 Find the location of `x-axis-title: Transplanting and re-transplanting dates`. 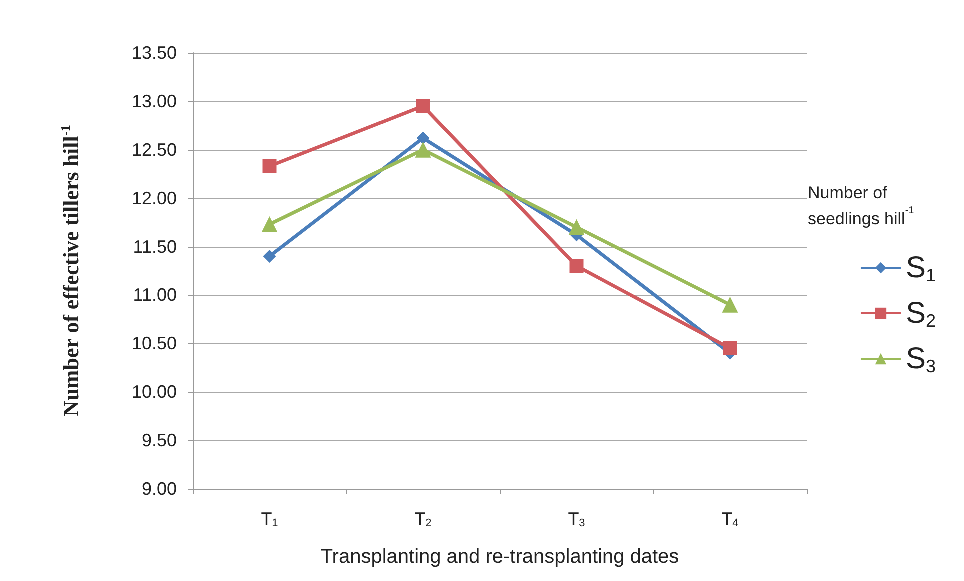

x-axis-title: Transplanting and re-transplanting dates is located at coordinates (500, 557).